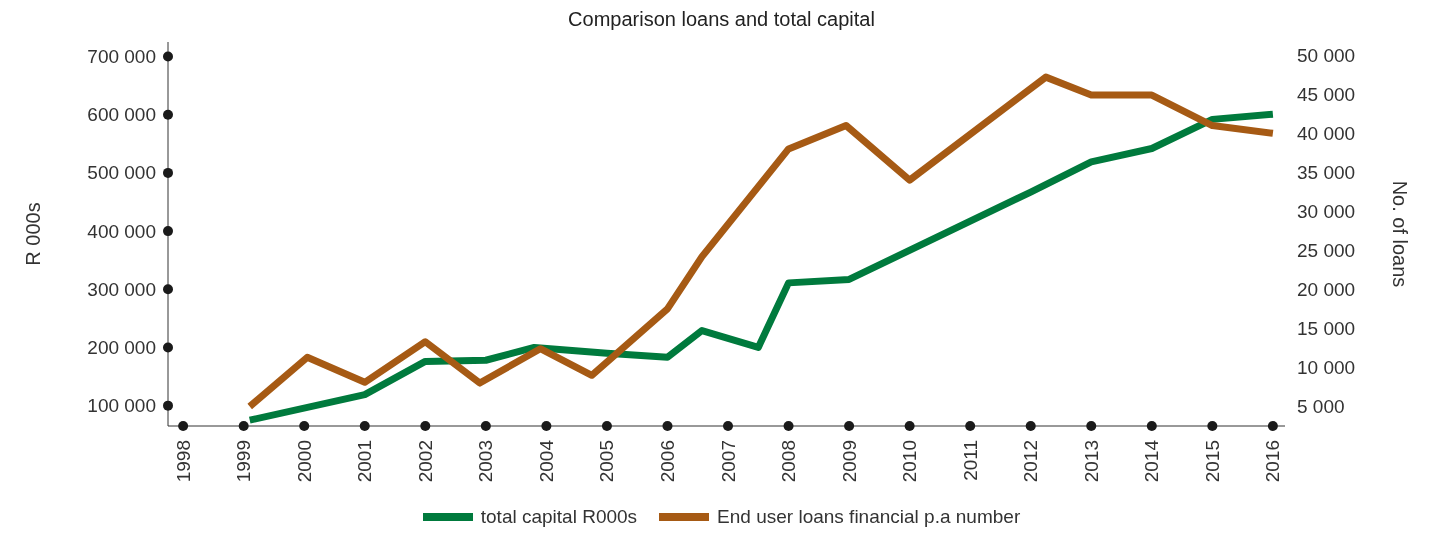  Describe the element at coordinates (1399, 234) in the screenshot. I see `y2-axis-title: No. of loans` at that location.